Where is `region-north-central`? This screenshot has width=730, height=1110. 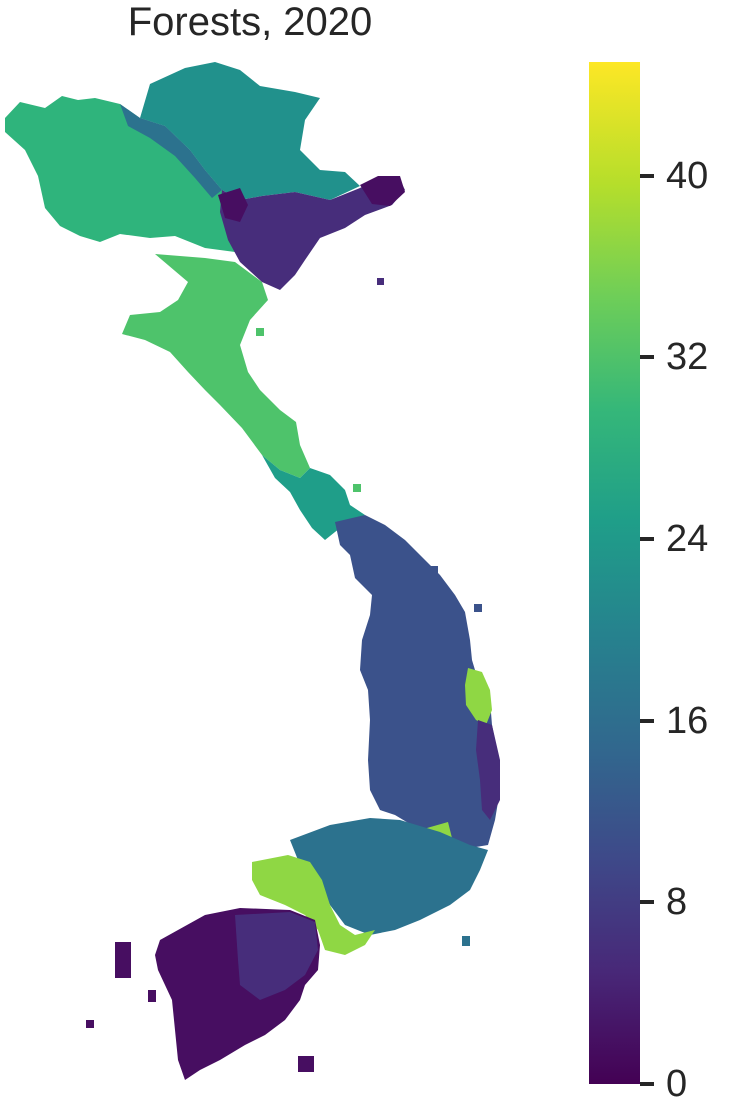 region-north-central is located at coordinates (250, 131).